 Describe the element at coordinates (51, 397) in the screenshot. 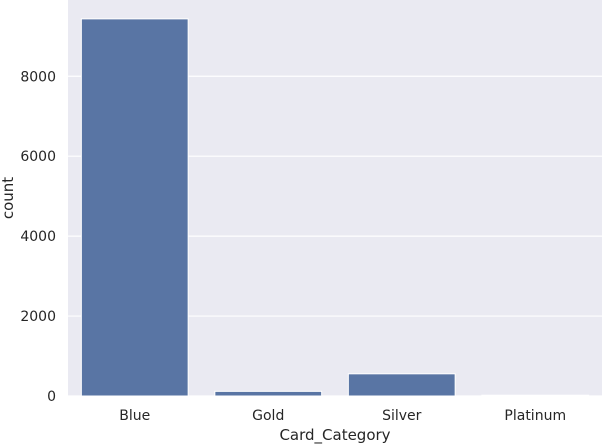

I see `y-tick-label: 0` at that location.